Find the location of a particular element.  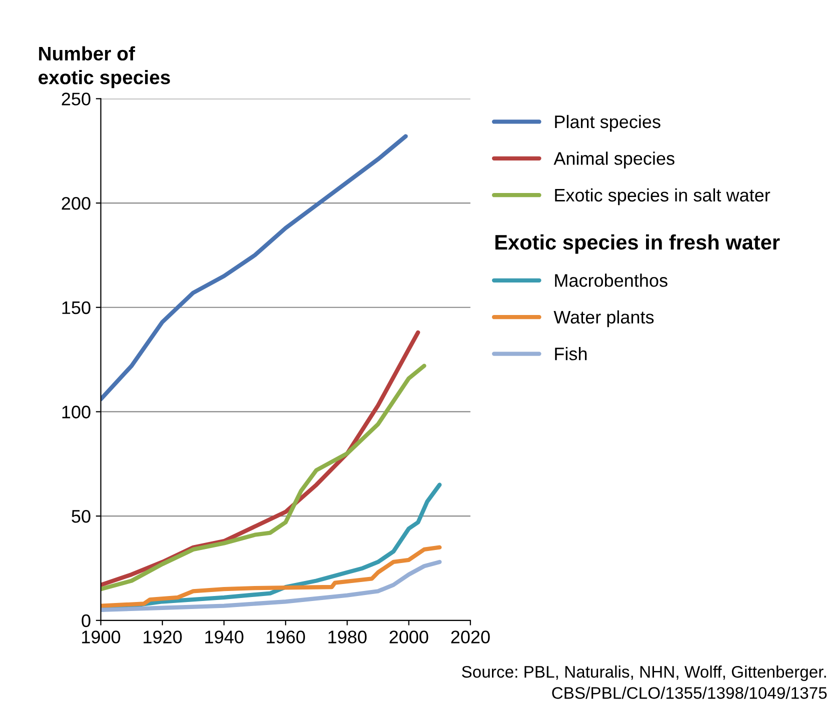

legend-title: Exotic species in fresh water is located at coordinates (637, 244).